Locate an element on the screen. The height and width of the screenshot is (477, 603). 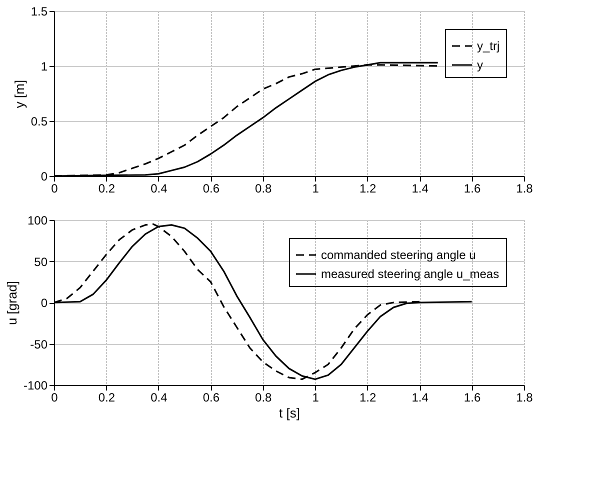
y-tick-label: 50 is located at coordinates (41, 261).